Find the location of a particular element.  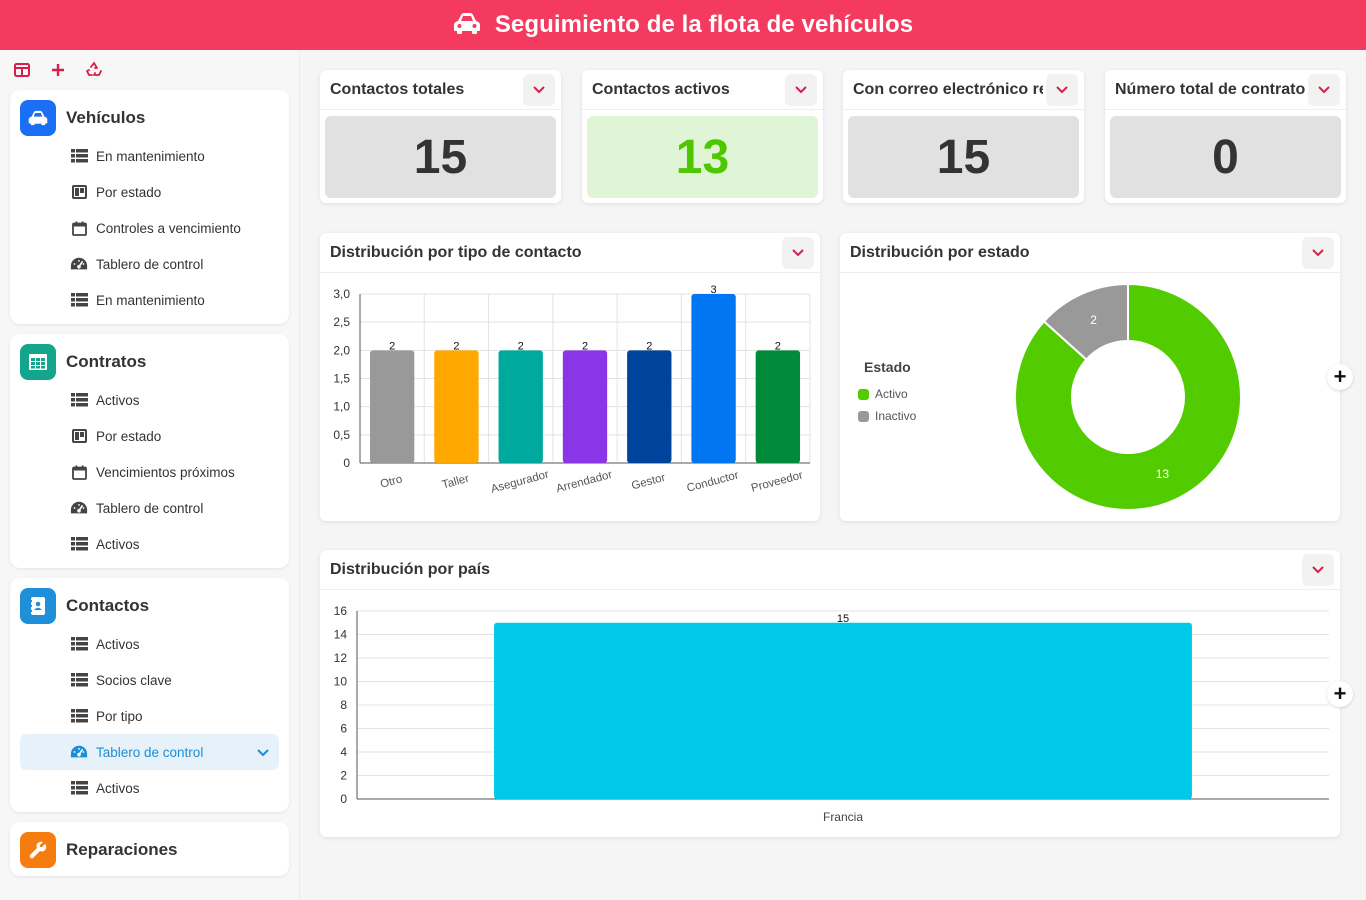

y-tick-label: 16 is located at coordinates (341, 611).